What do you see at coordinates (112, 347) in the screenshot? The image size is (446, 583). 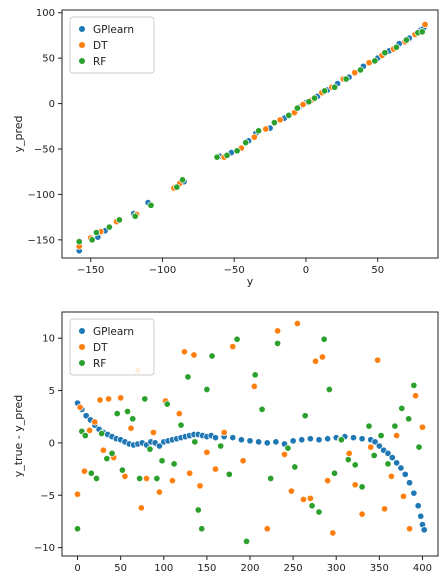 I see `legend-bottom: GPlearn DT RF` at bounding box center [112, 347].